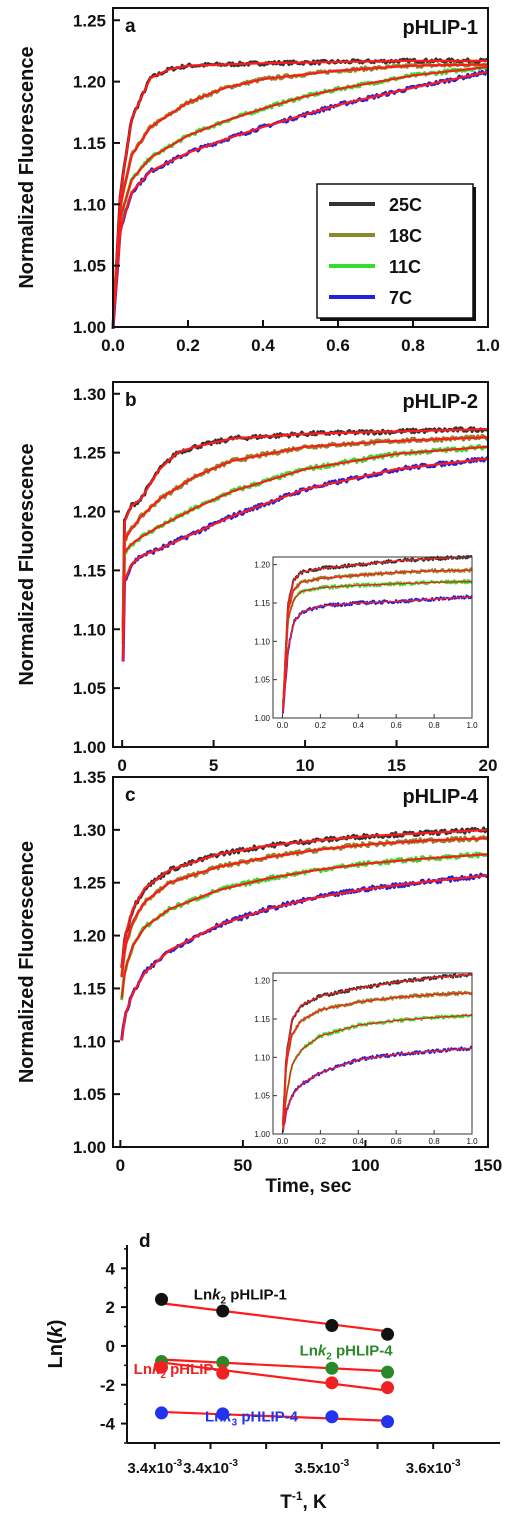 This screenshot has width=517, height=1519. I want to click on x-tick-label: 0.2, so click(188, 345).